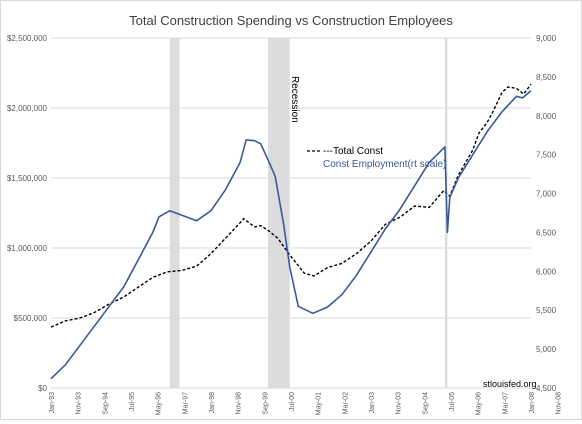 Image resolution: width=582 pixels, height=424 pixels. I want to click on x-tick-label: Jan-03, so click(372, 403).